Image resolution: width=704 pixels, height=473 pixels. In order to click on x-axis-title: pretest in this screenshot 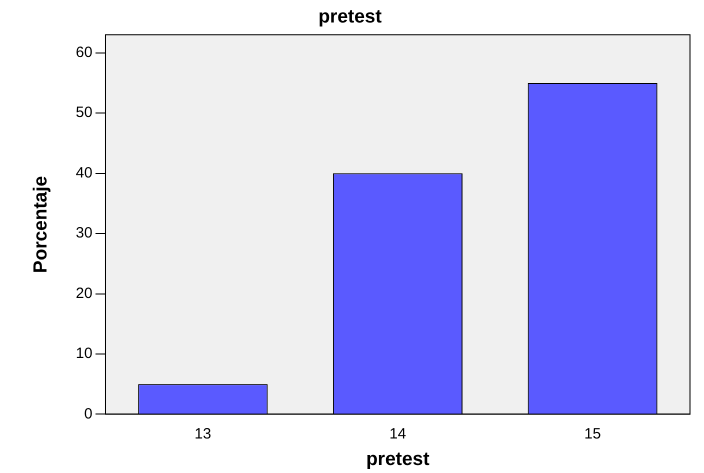, I will do `click(398, 459)`.